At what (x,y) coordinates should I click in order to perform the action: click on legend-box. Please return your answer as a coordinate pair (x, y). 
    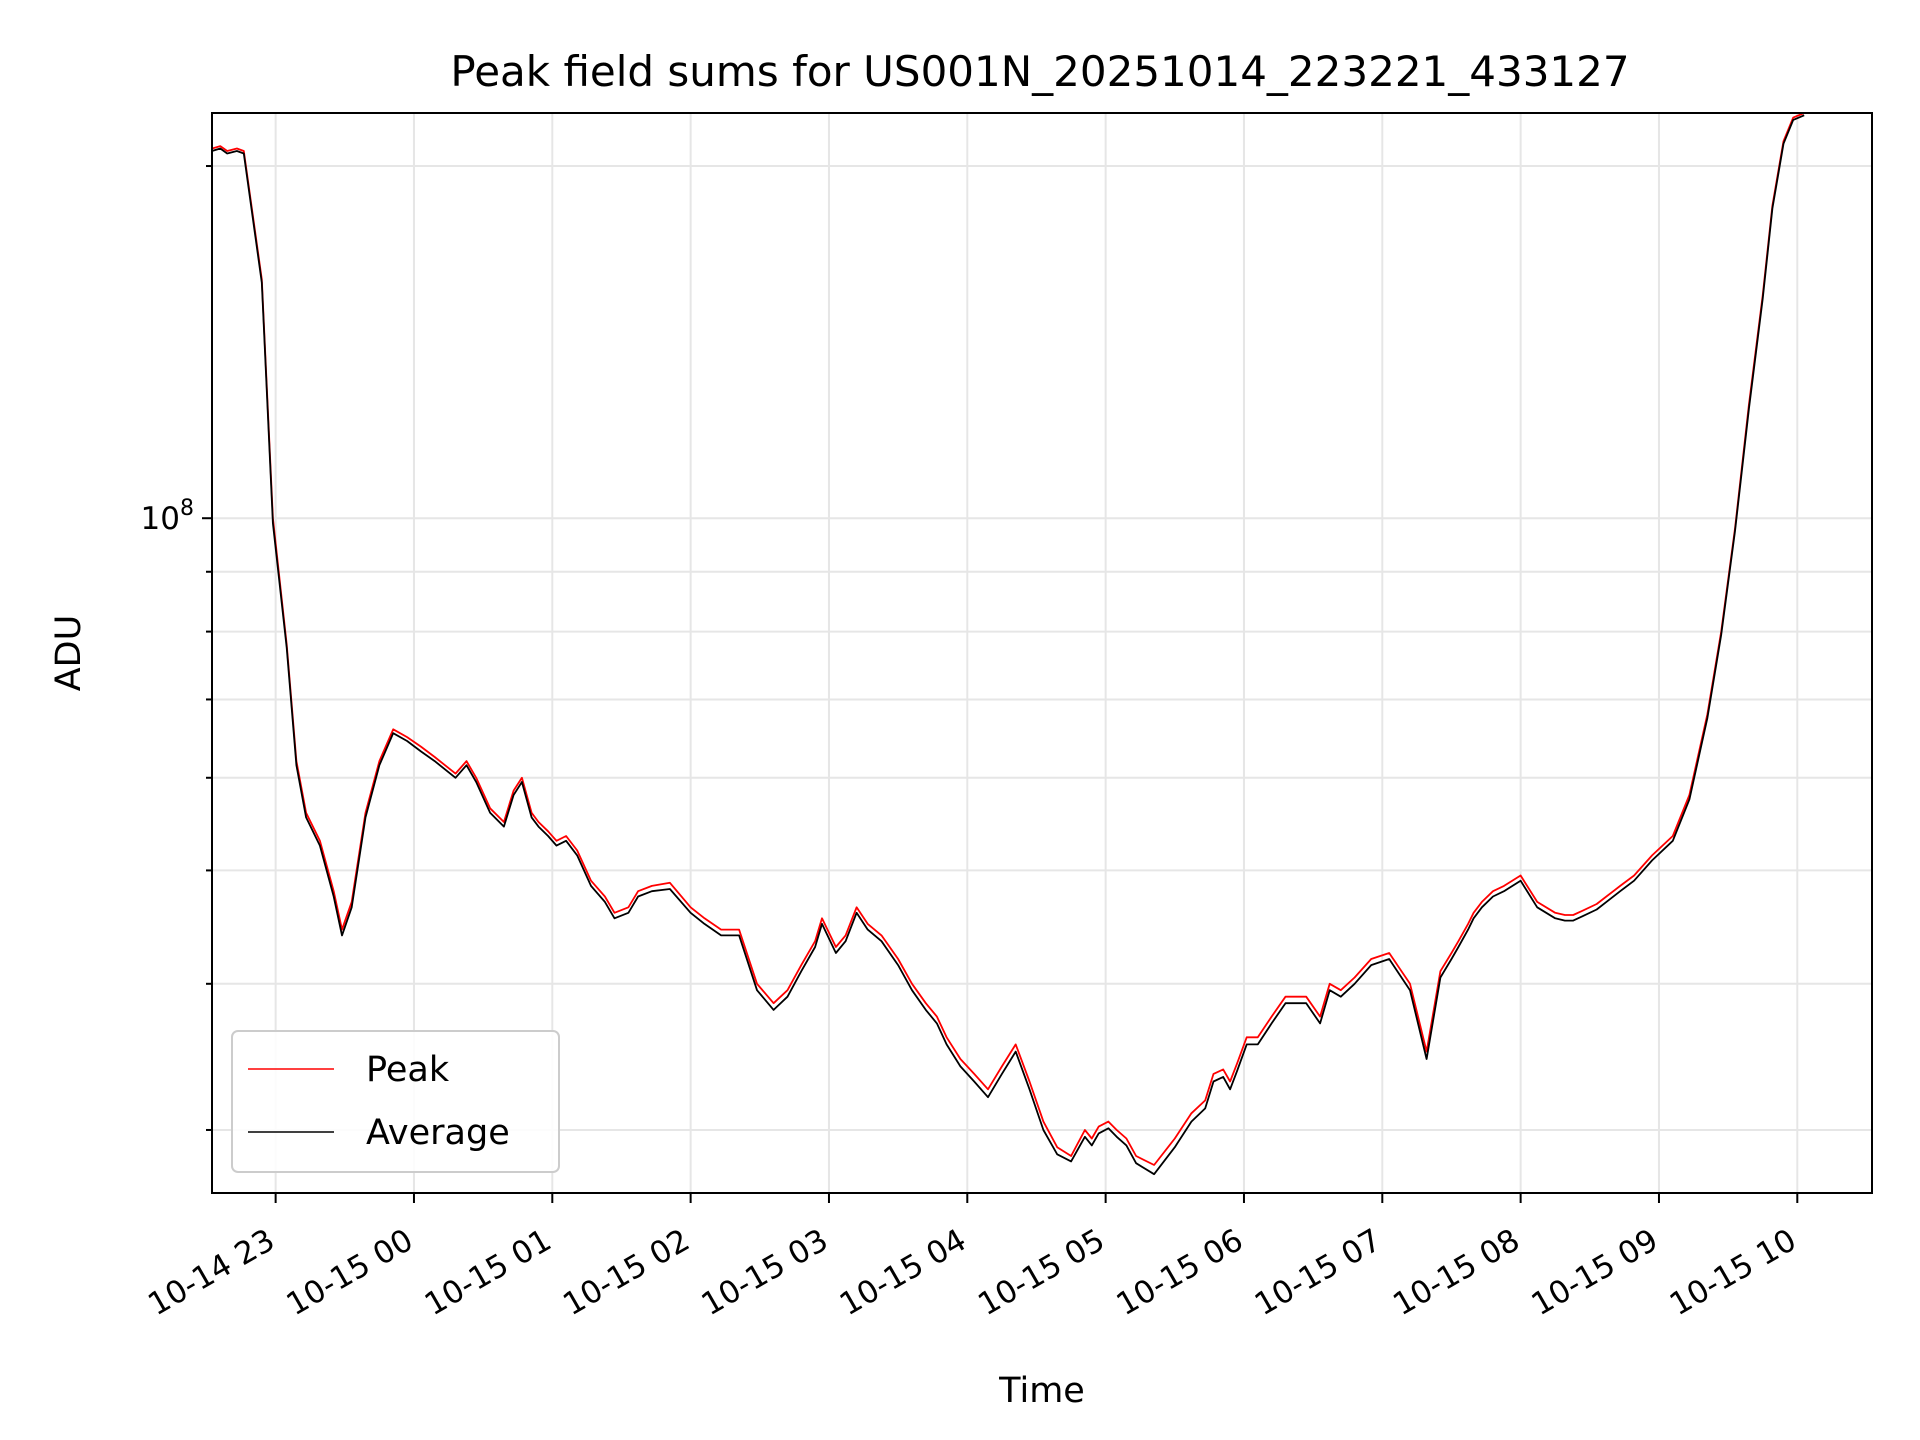
    Looking at the image, I should click on (395, 1101).